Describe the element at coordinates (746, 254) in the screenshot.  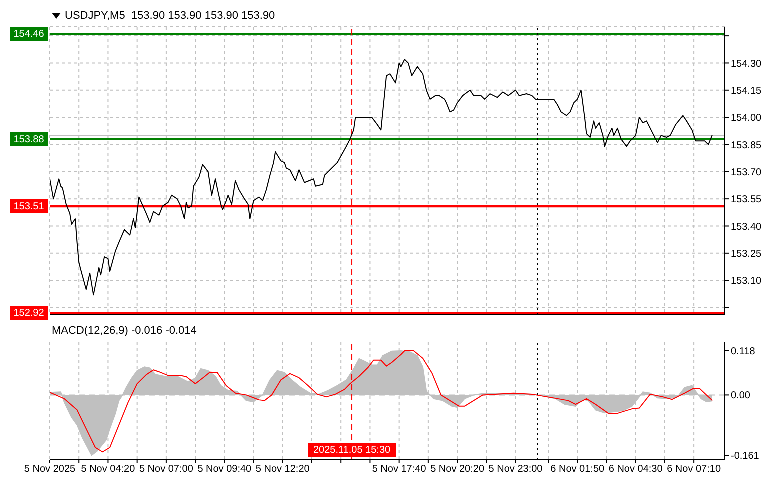
I see `y-tick-label: 153.25` at that location.